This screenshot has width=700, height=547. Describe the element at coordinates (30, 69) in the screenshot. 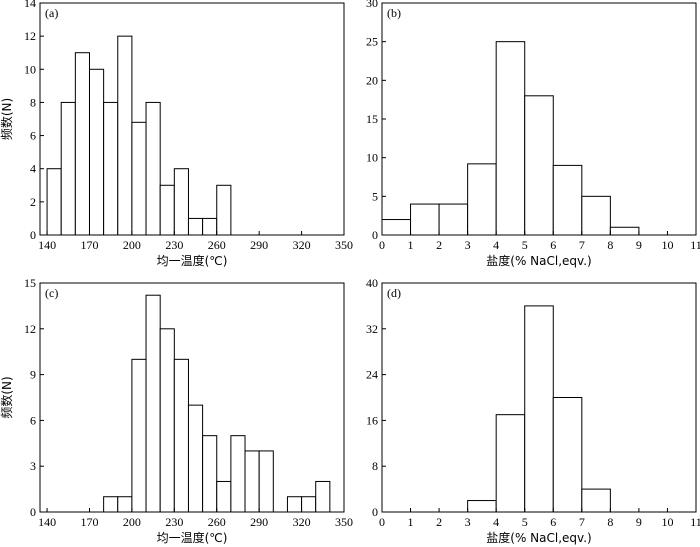

I see `y-tick-label-a-5: 10` at that location.